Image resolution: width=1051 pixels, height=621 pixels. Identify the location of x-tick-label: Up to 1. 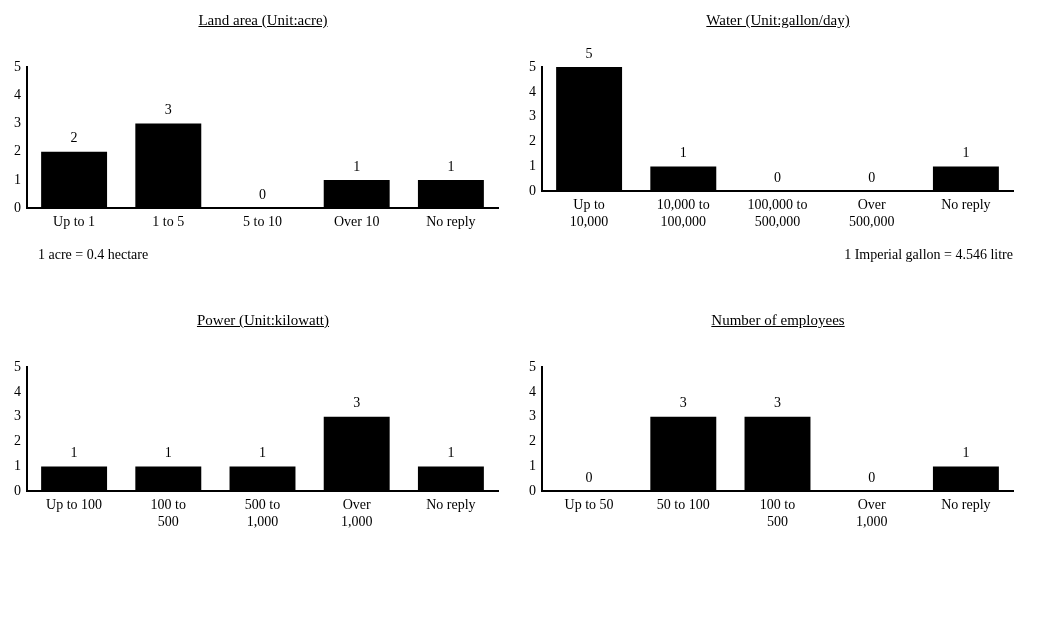
(74, 222).